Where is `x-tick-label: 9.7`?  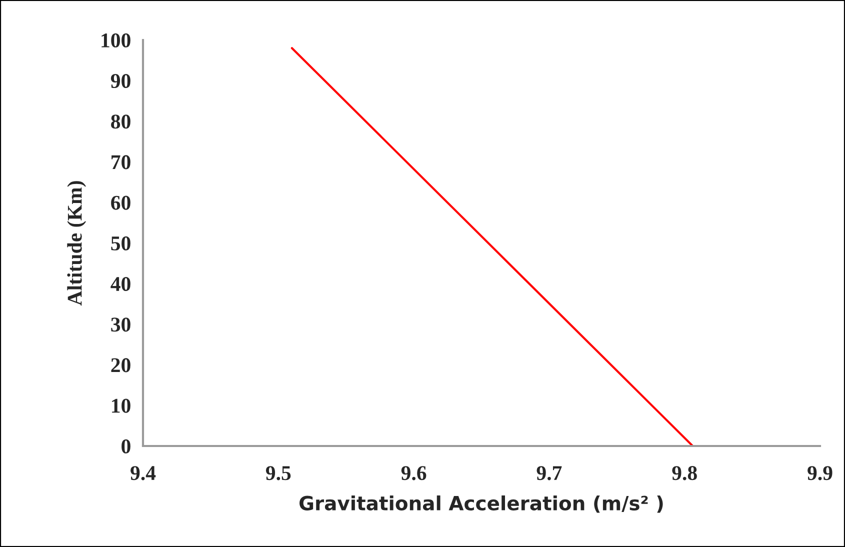
x-tick-label: 9.7 is located at coordinates (549, 473).